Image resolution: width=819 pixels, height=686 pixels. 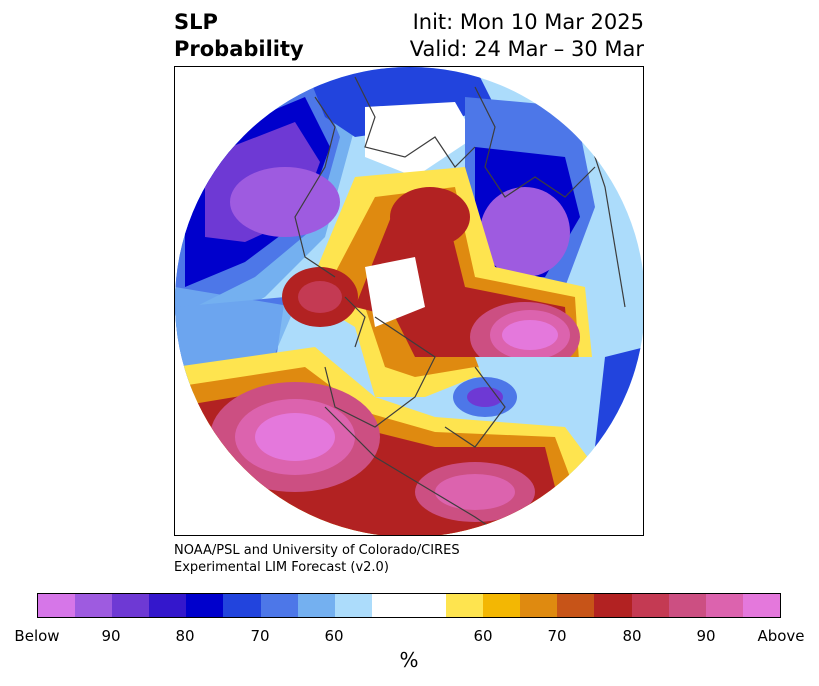 What do you see at coordinates (281, 567) in the screenshot?
I see `credit-line2: Experimental LIM Forecast (v2.0)` at bounding box center [281, 567].